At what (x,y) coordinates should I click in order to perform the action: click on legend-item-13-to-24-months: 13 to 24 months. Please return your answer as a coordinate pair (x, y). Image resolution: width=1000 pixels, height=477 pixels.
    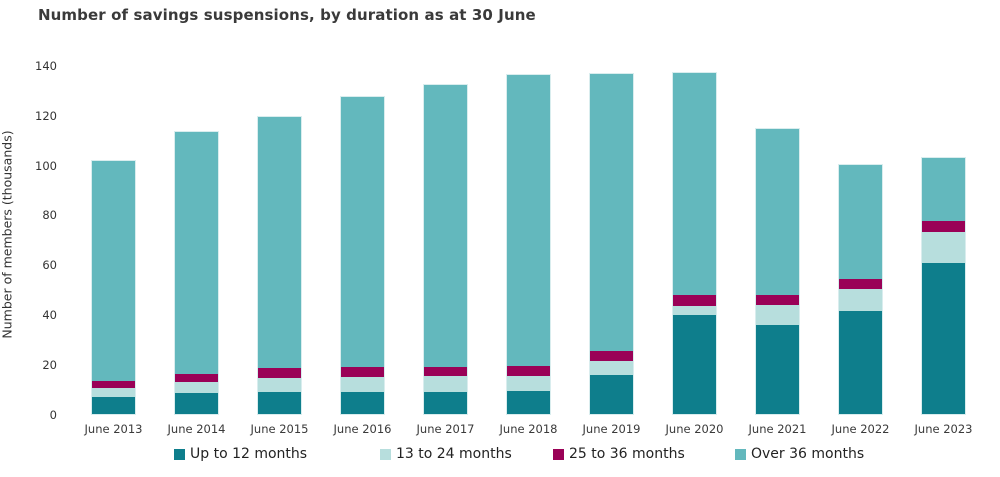
    Looking at the image, I should click on (446, 454).